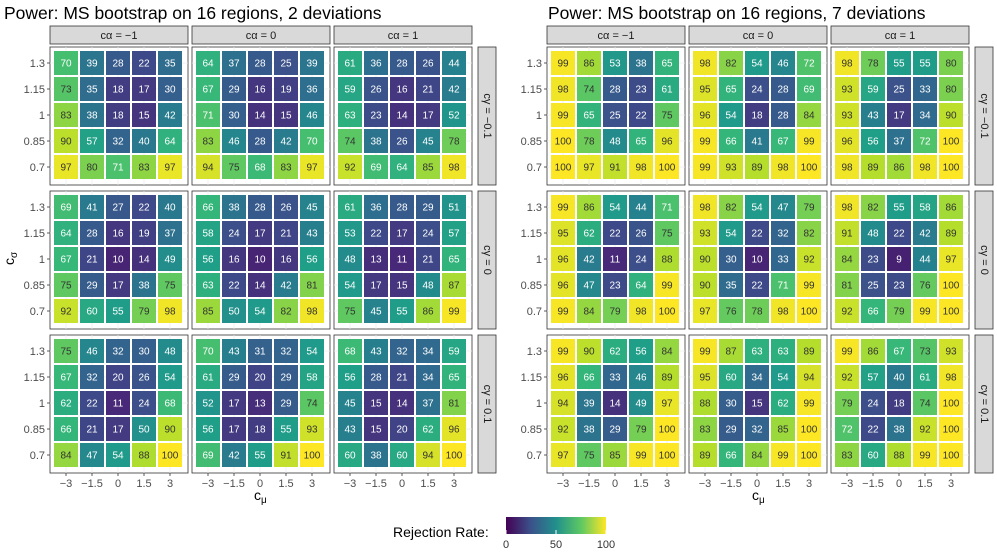 This screenshot has height=554, width=997. I want to click on cell-value-label: 35, so click(92, 90).